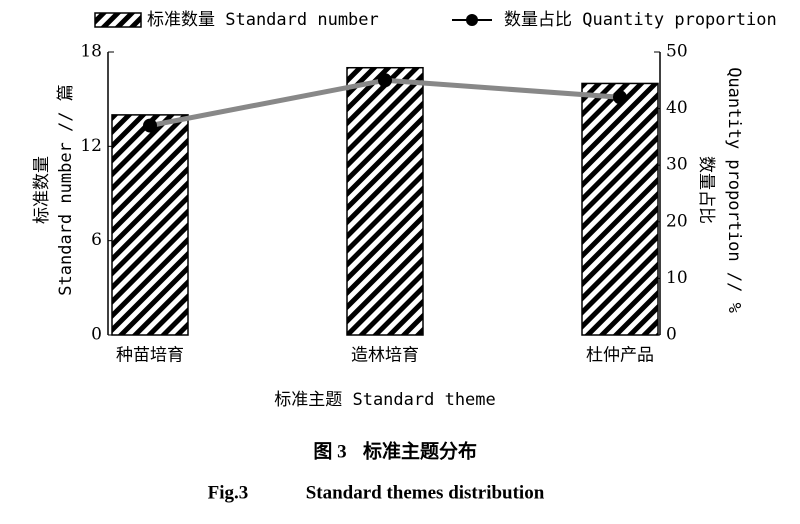  What do you see at coordinates (640, 20) in the screenshot?
I see `legend-label: 数量占比 Quantity proportion` at bounding box center [640, 20].